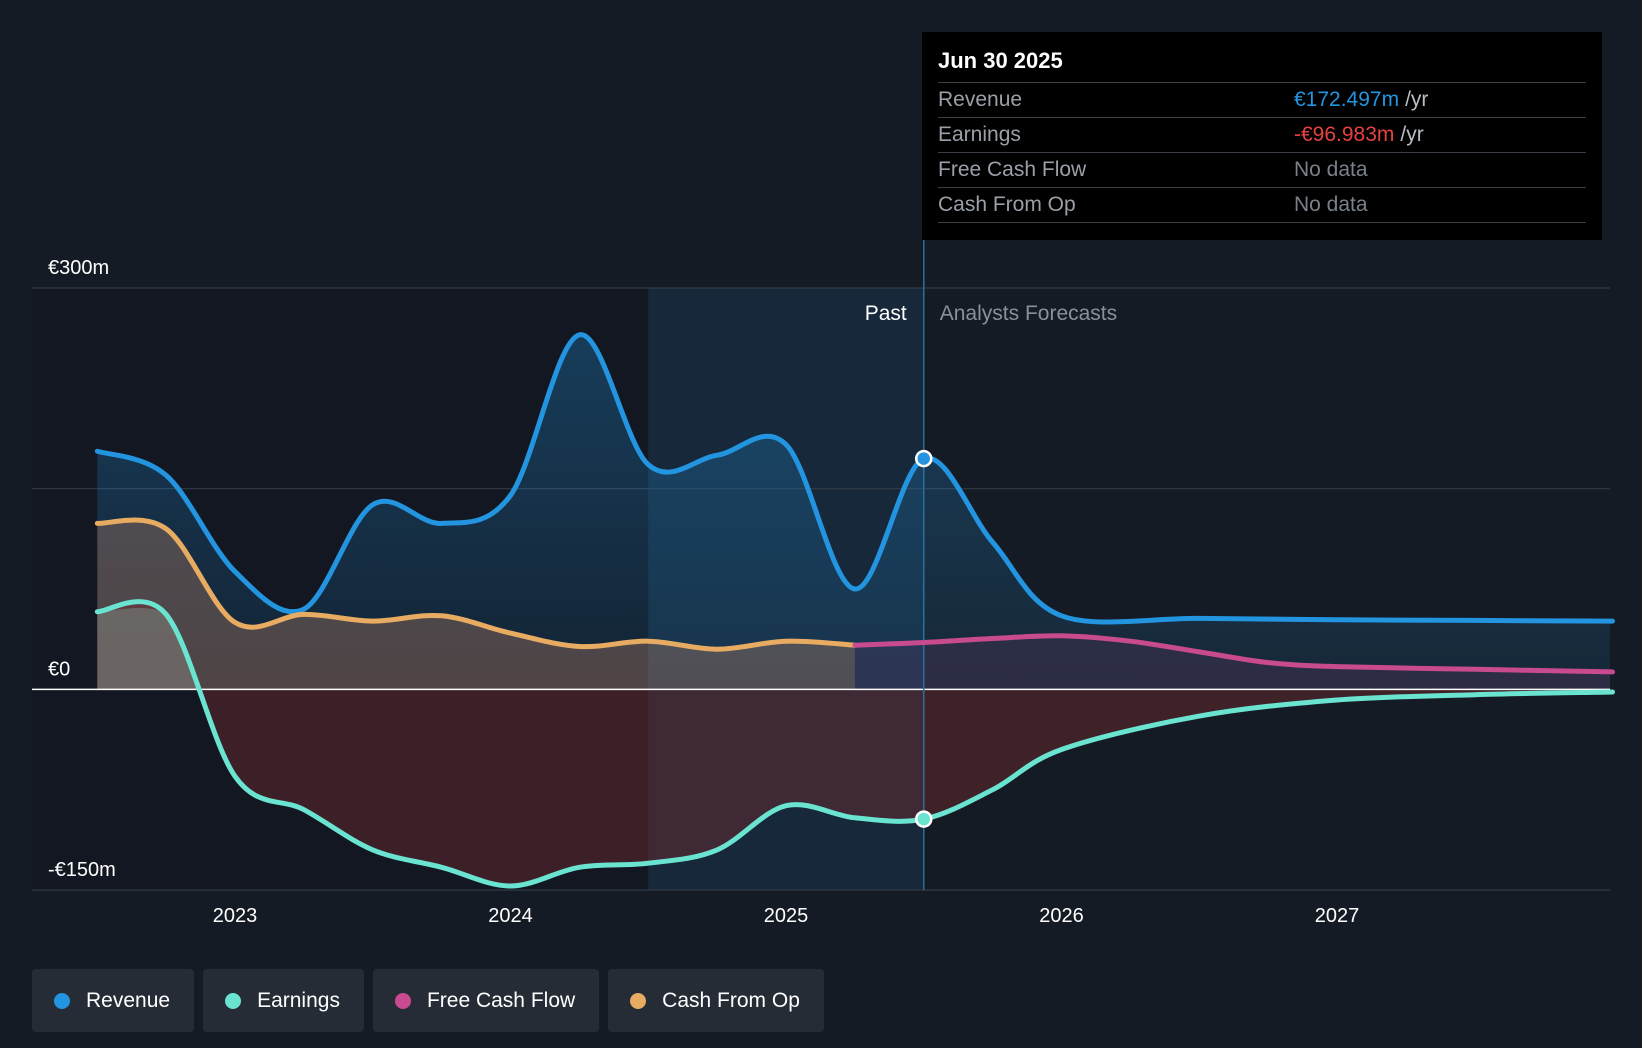 This screenshot has width=1642, height=1048. I want to click on legend-label: Free Cash Flow, so click(501, 1000).